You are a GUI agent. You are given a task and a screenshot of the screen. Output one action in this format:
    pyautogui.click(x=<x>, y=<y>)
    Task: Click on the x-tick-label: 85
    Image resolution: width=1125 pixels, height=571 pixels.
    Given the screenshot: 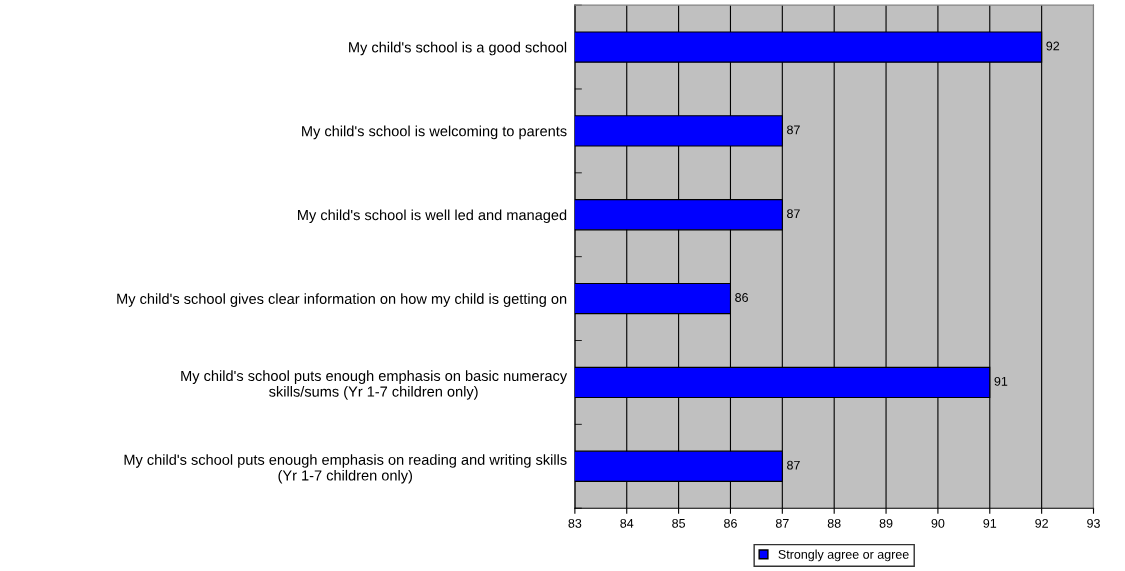 What is the action you would take?
    pyautogui.click(x=679, y=523)
    